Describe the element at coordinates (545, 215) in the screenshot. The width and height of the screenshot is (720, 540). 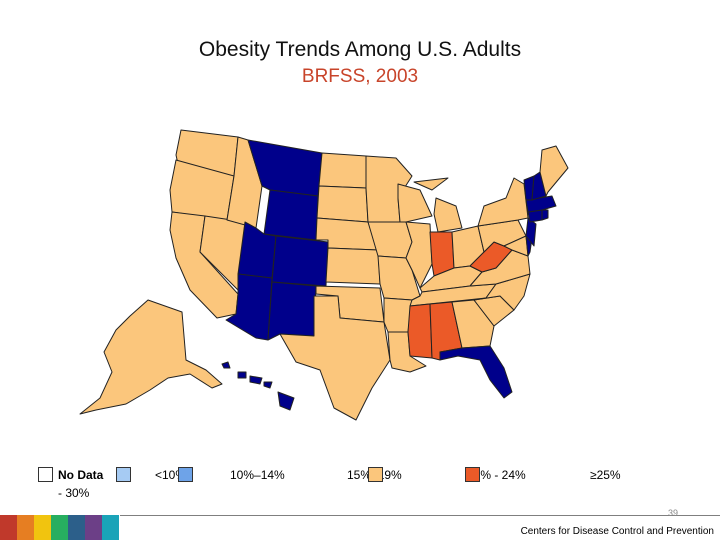
I see `state-RI` at that location.